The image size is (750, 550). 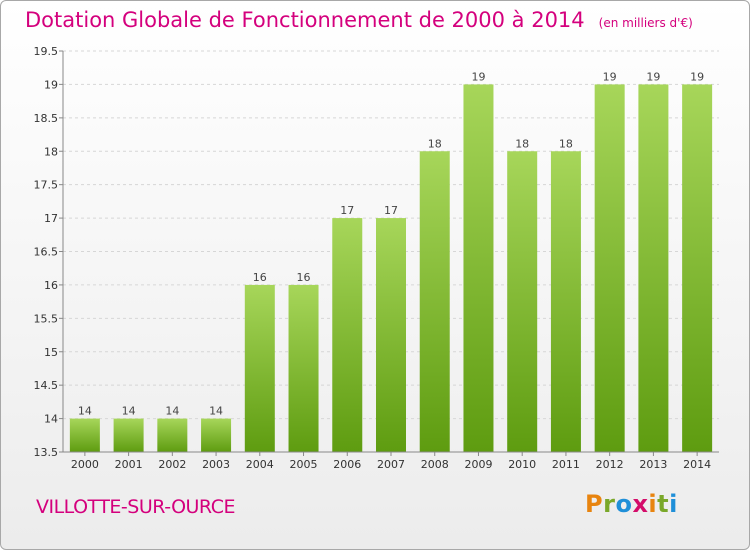 I want to click on y-tick-label: 16, so click(x=51, y=285).